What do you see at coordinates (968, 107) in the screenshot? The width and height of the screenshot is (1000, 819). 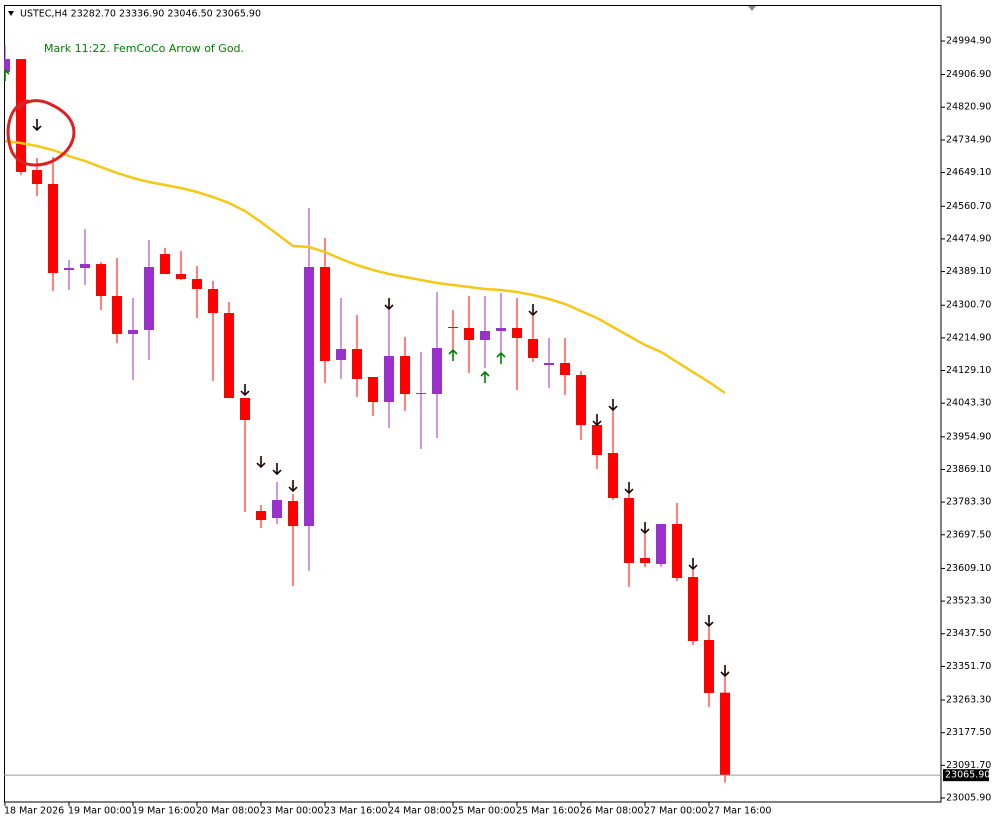 I see `y-tick-label: 24820.90` at bounding box center [968, 107].